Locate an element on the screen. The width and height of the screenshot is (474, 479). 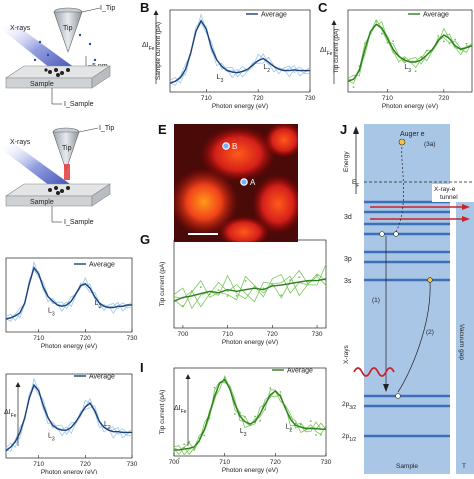
tip-cone is located at coordinates (66, 151).